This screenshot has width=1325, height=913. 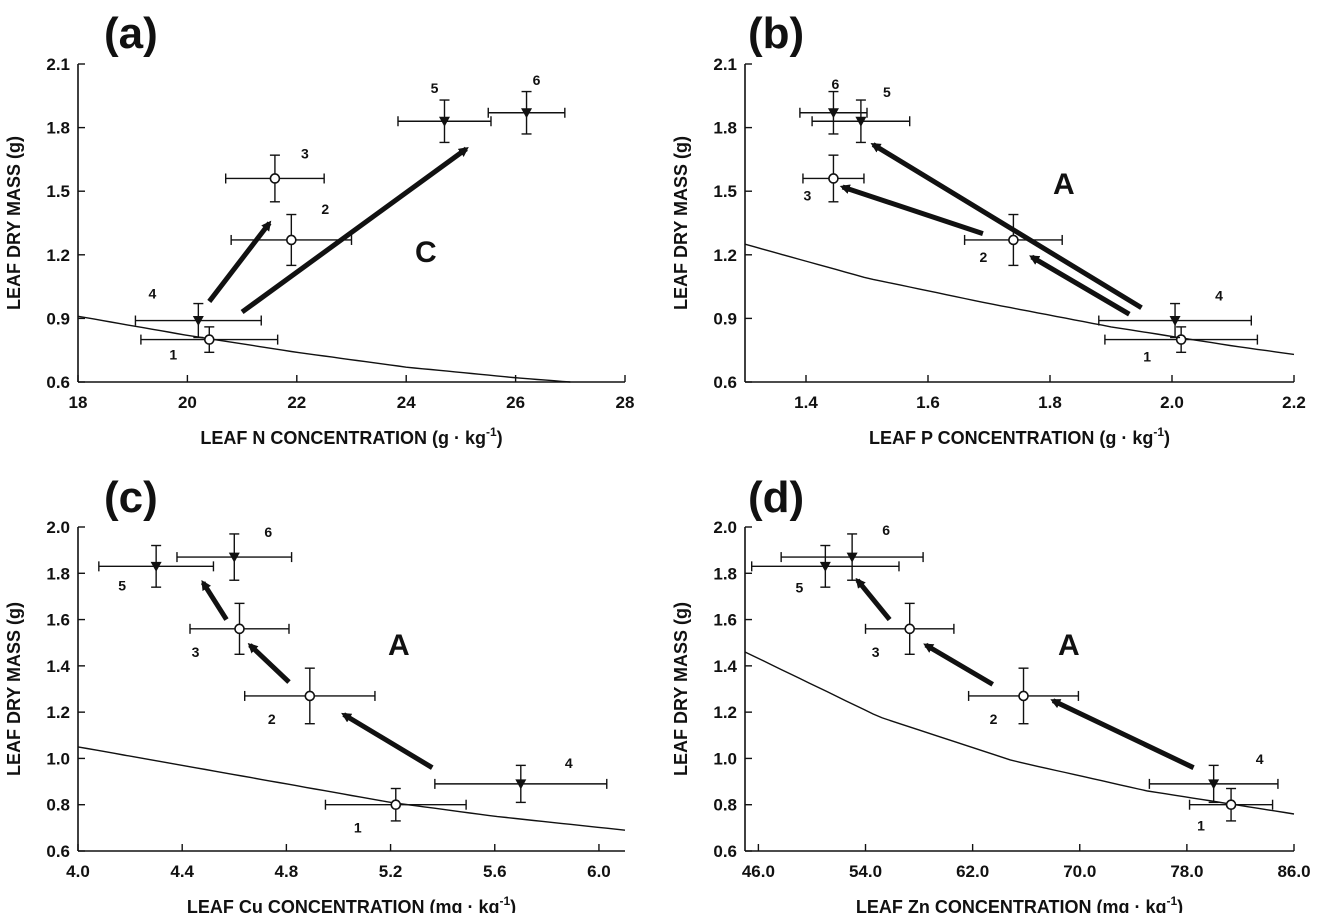 What do you see at coordinates (1079, 871) in the screenshot?
I see `x-tick-label: 70.0` at bounding box center [1079, 871].